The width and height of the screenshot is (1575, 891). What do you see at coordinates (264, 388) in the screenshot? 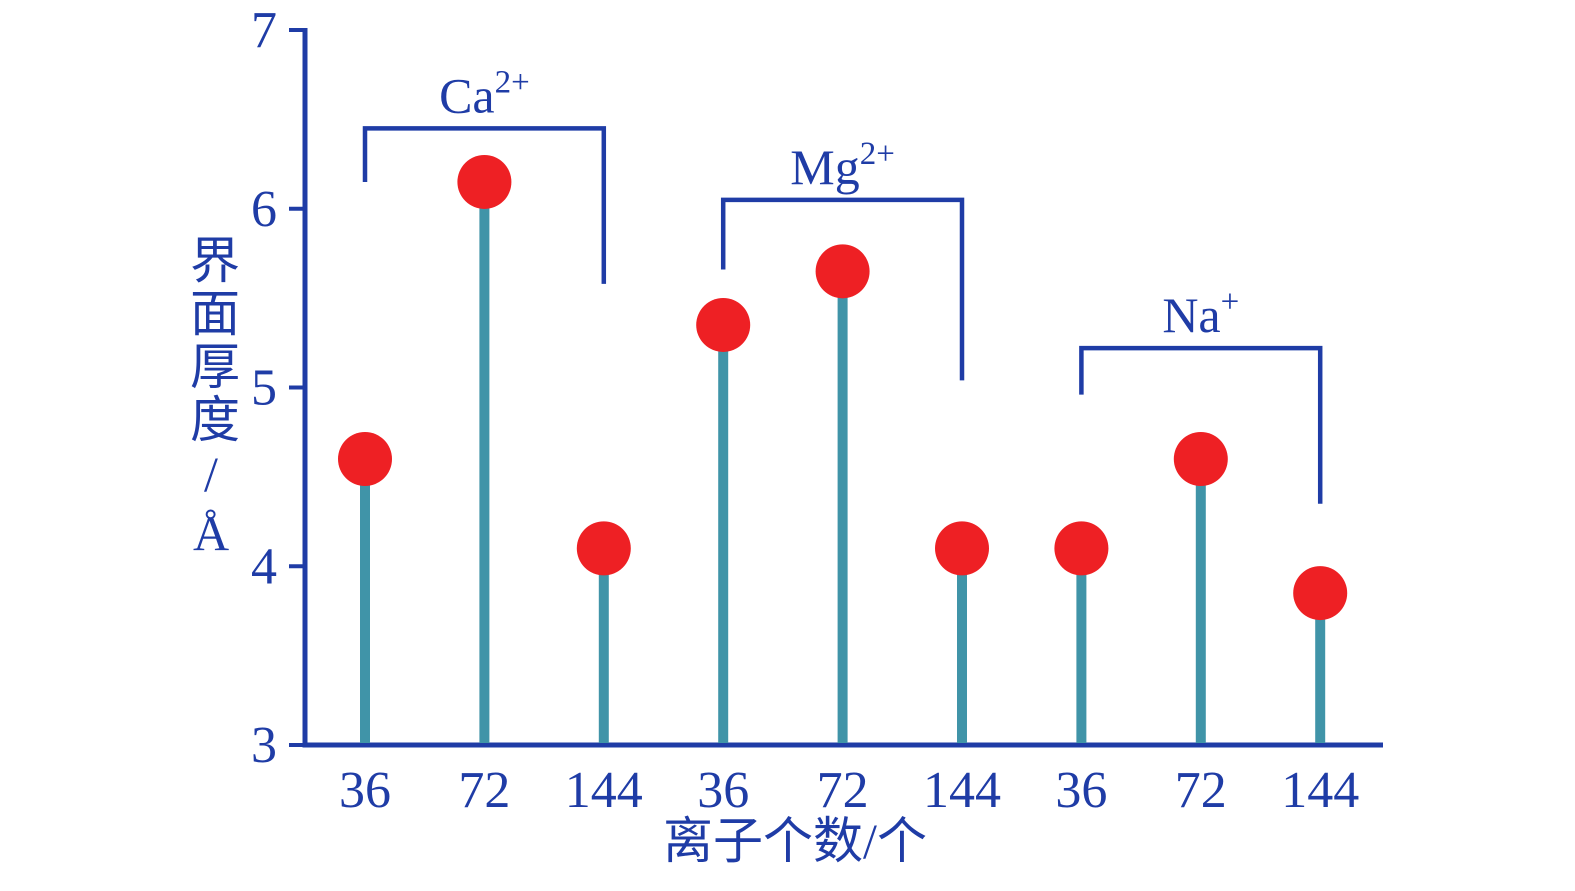
I see `y-tick-label: 5` at bounding box center [264, 388].